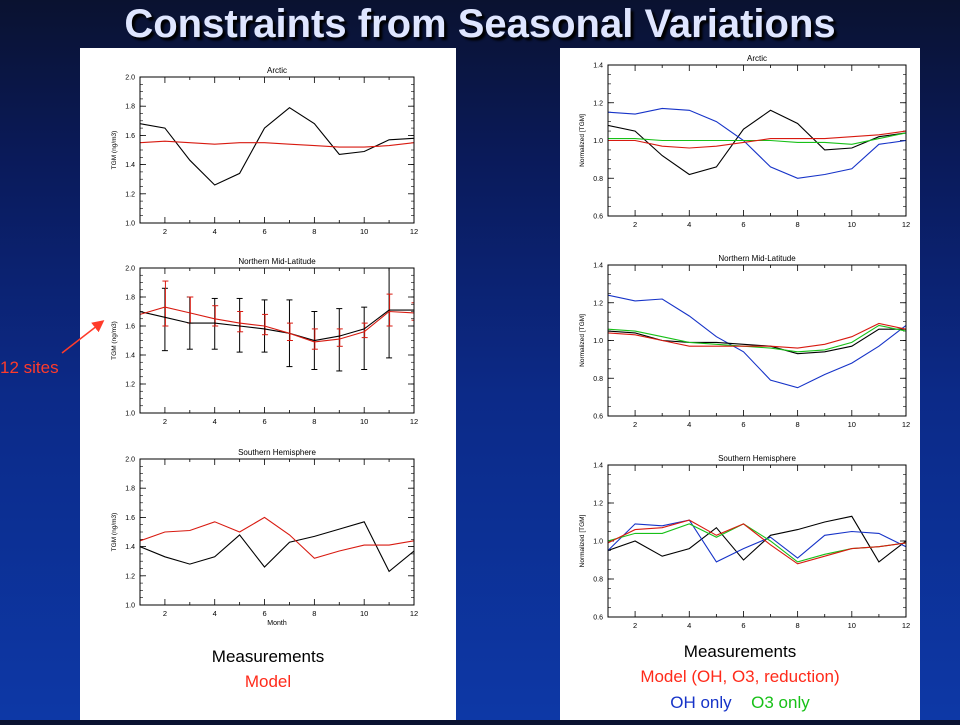 The image size is (960, 725). Describe the element at coordinates (215, 613) in the screenshot. I see `left-sh-xtick-label: 4` at that location.